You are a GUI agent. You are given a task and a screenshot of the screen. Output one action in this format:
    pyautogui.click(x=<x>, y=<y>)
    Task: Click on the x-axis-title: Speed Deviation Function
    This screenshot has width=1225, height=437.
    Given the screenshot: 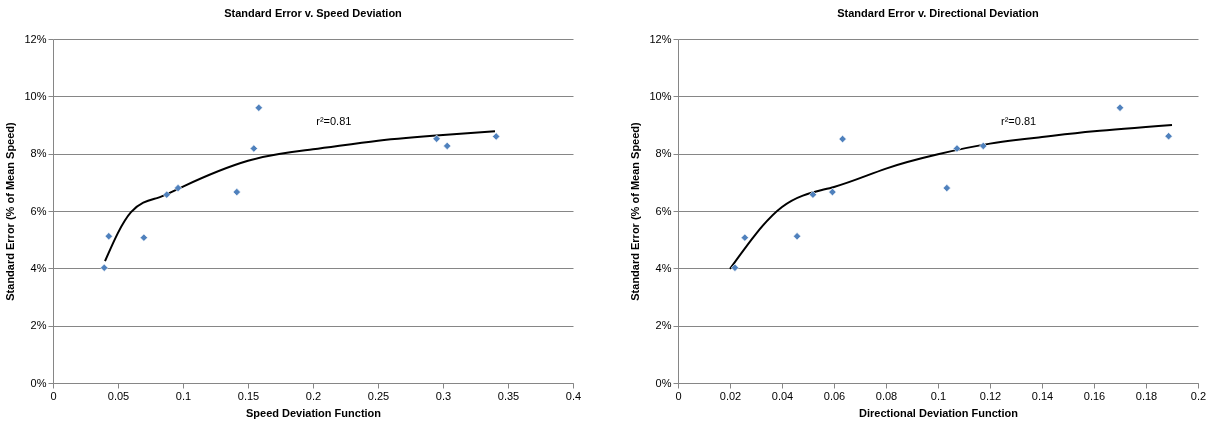 What is the action you would take?
    pyautogui.click(x=313, y=412)
    